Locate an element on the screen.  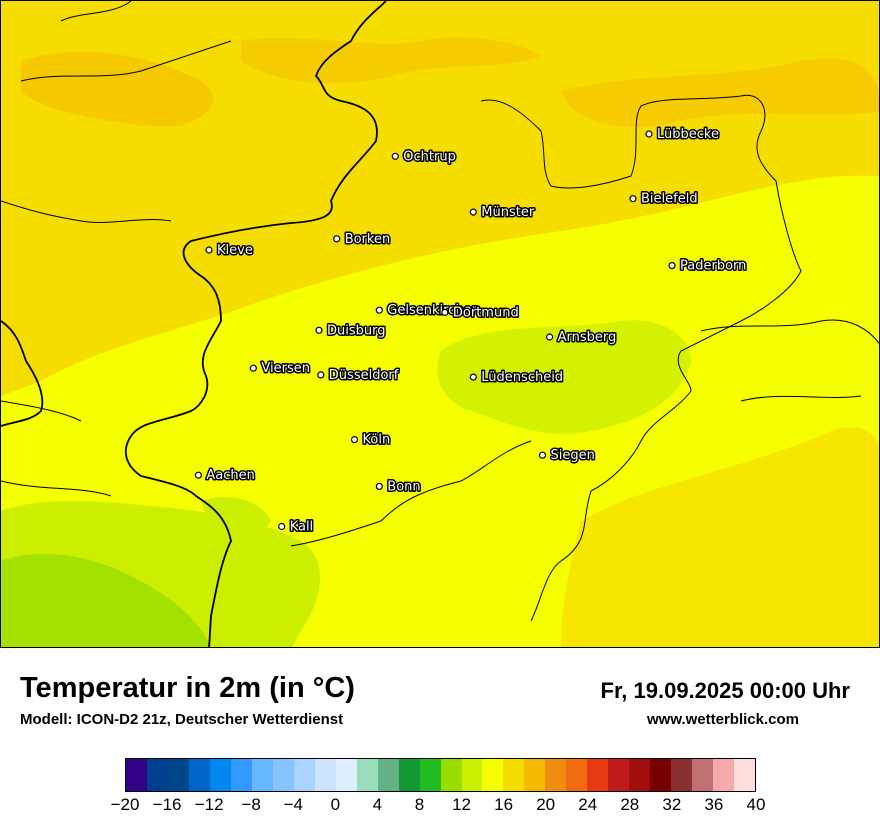
city-label: Bielefeld is located at coordinates (669, 199).